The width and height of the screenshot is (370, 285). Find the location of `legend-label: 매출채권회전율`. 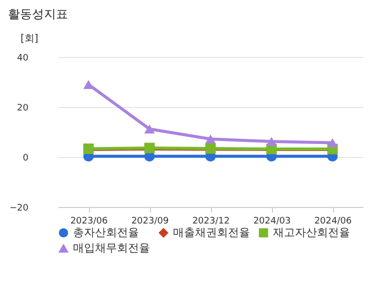

legend-label: 매출채권회전율 is located at coordinates (211, 232).